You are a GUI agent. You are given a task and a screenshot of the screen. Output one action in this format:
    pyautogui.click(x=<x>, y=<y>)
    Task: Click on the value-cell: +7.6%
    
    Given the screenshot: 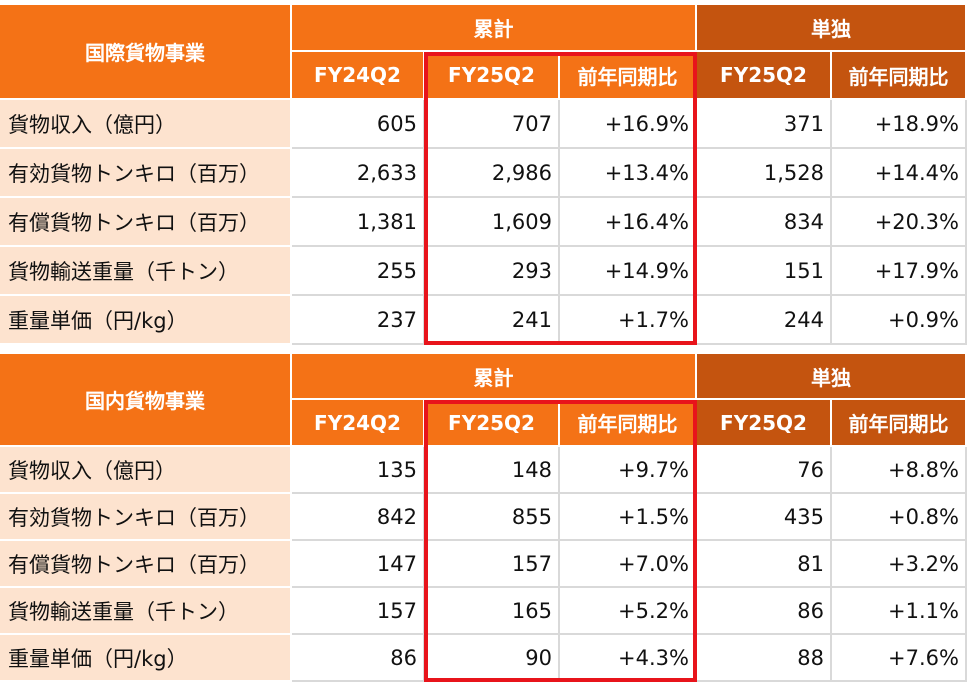 What is the action you would take?
    pyautogui.click(x=899, y=658)
    